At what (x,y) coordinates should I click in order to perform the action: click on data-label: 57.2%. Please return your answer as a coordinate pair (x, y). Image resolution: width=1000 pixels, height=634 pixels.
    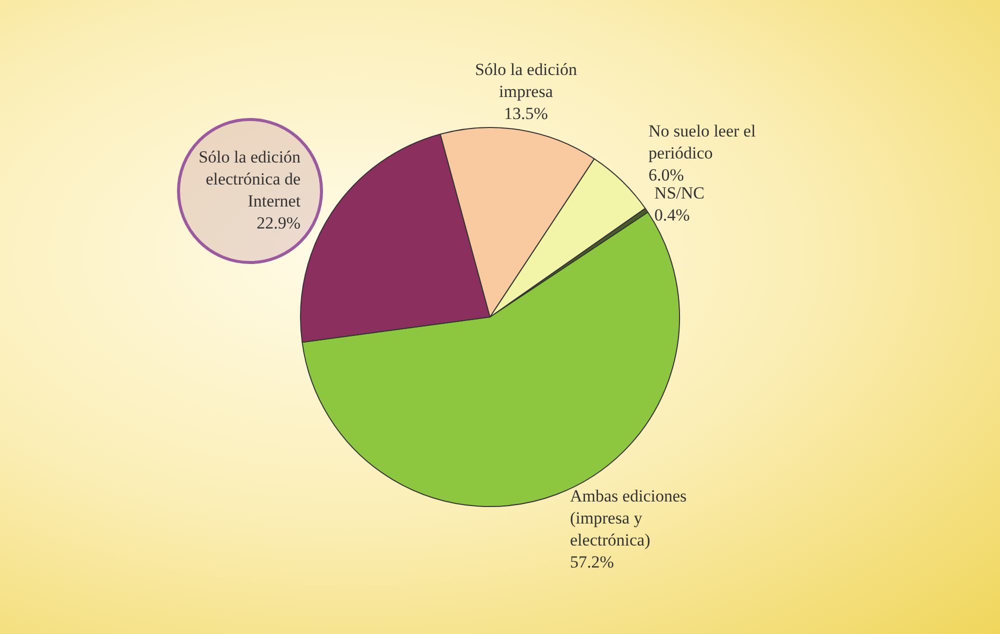
    Looking at the image, I should click on (592, 562).